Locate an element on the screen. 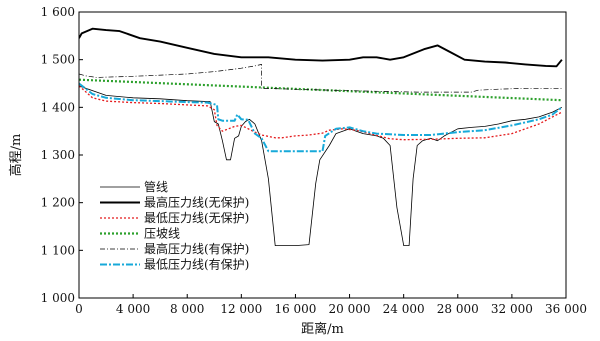 The image size is (600, 341). x-tick-label: 32 000 is located at coordinates (512, 309).